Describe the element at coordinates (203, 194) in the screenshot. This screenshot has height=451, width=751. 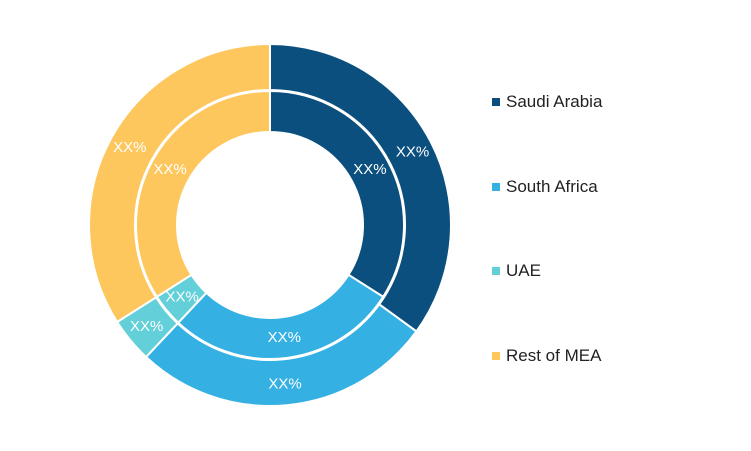
I see `inner-slice-rest-of-mea` at that location.